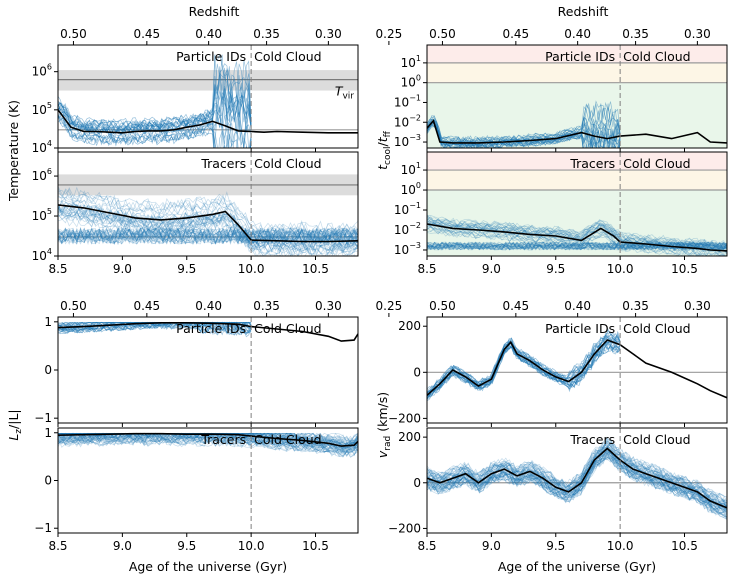 The image size is (734, 580). What do you see at coordinates (684, 269) in the screenshot?
I see `x-tick-label: 10.5` at bounding box center [684, 269].